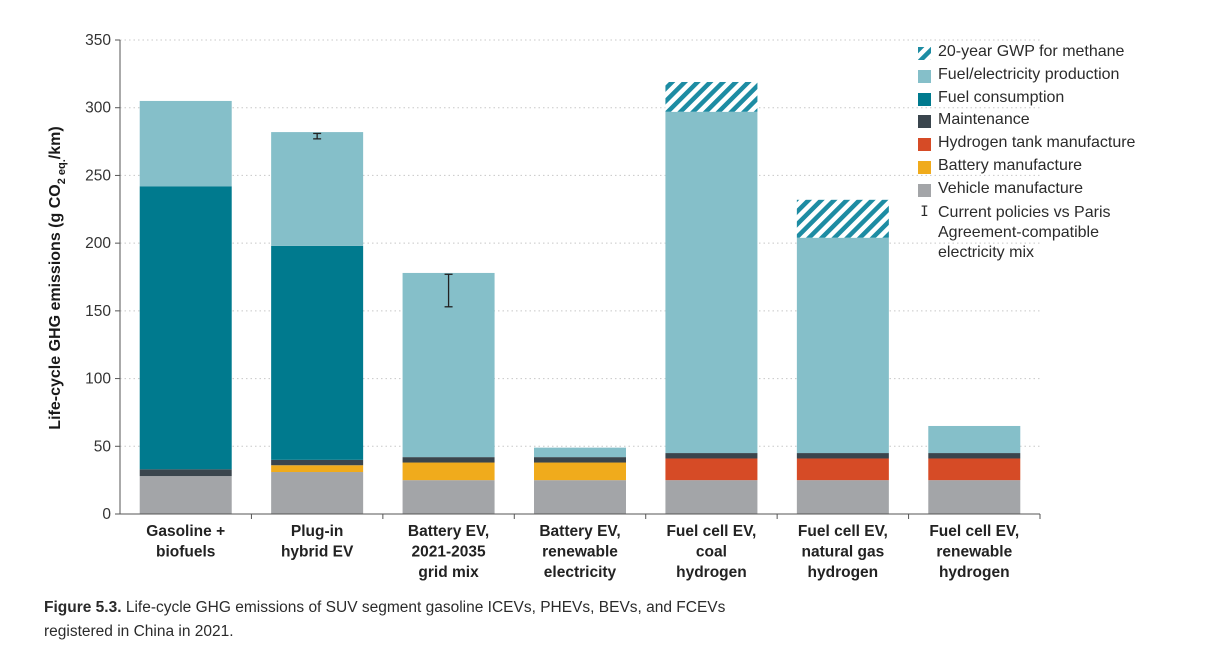  Describe the element at coordinates (98, 40) in the screenshot. I see `y-tick-label: 350` at that location.